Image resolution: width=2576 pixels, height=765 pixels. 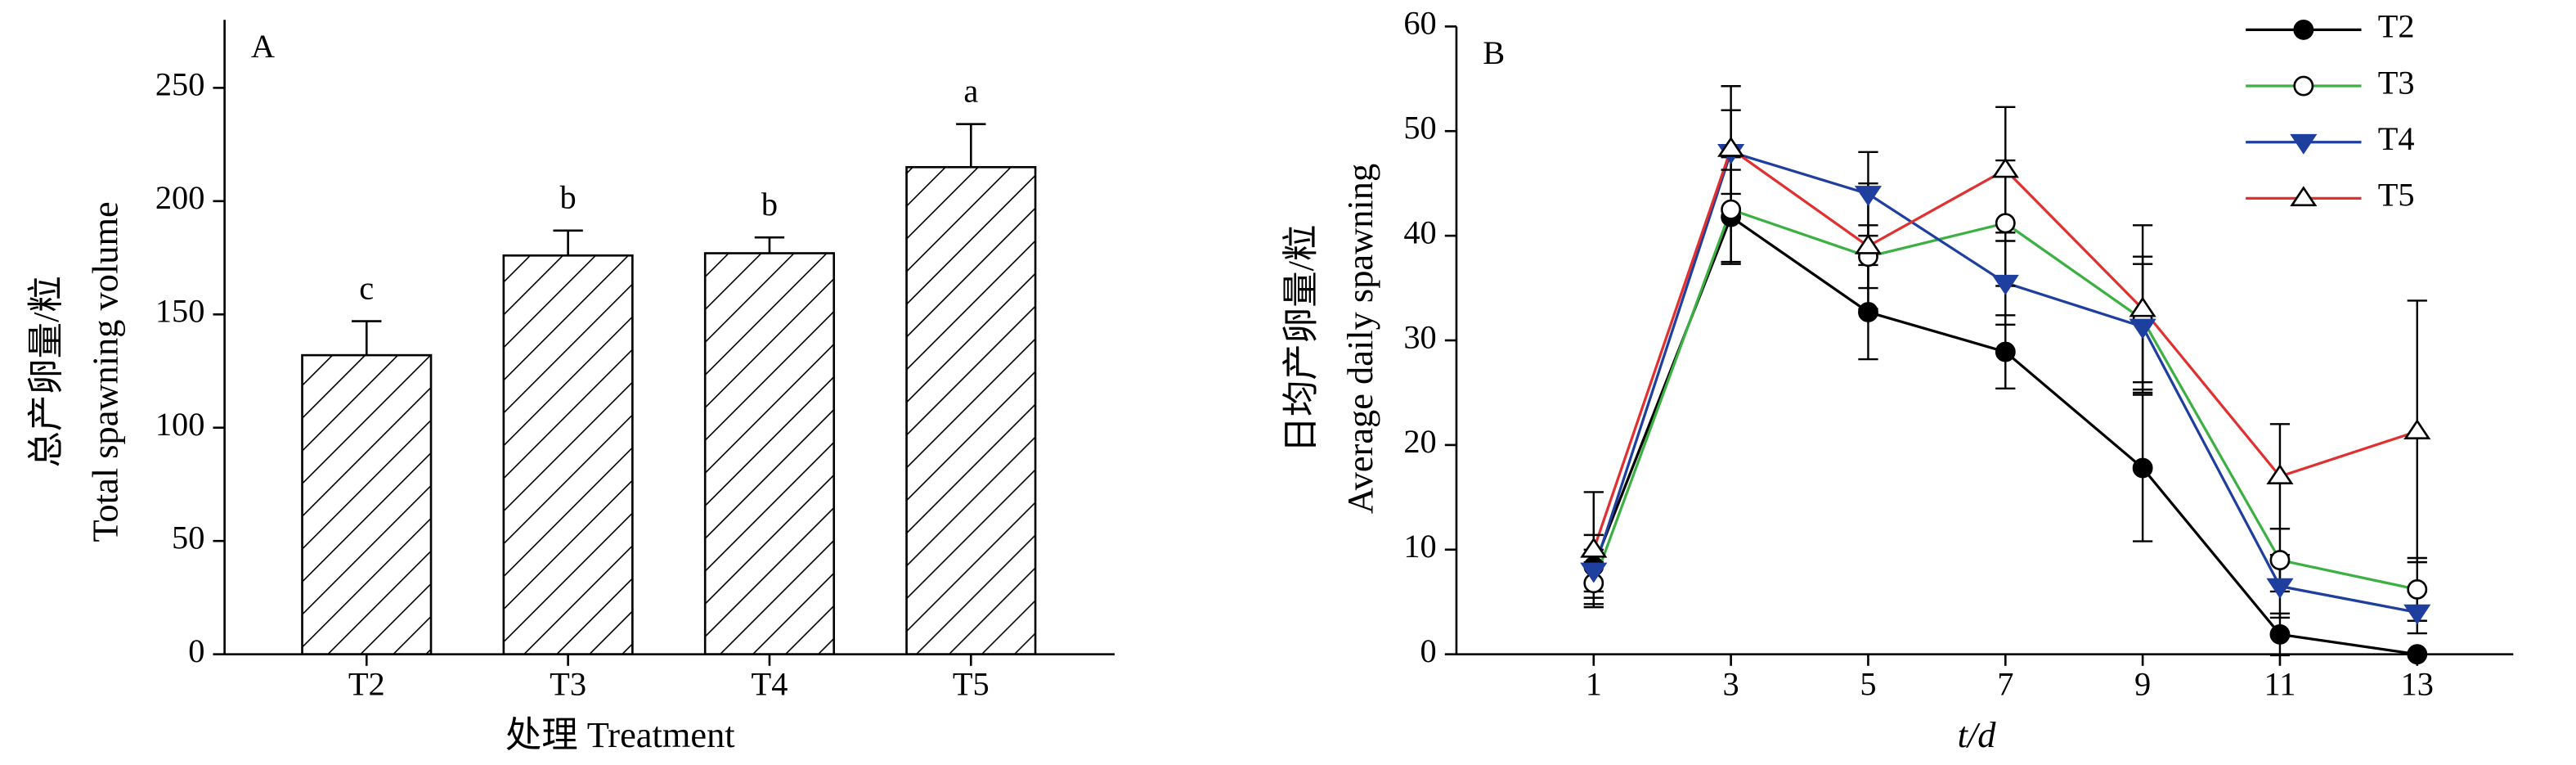 I want to click on y-axis-label: Average daily spawning, so click(x=1360, y=339).